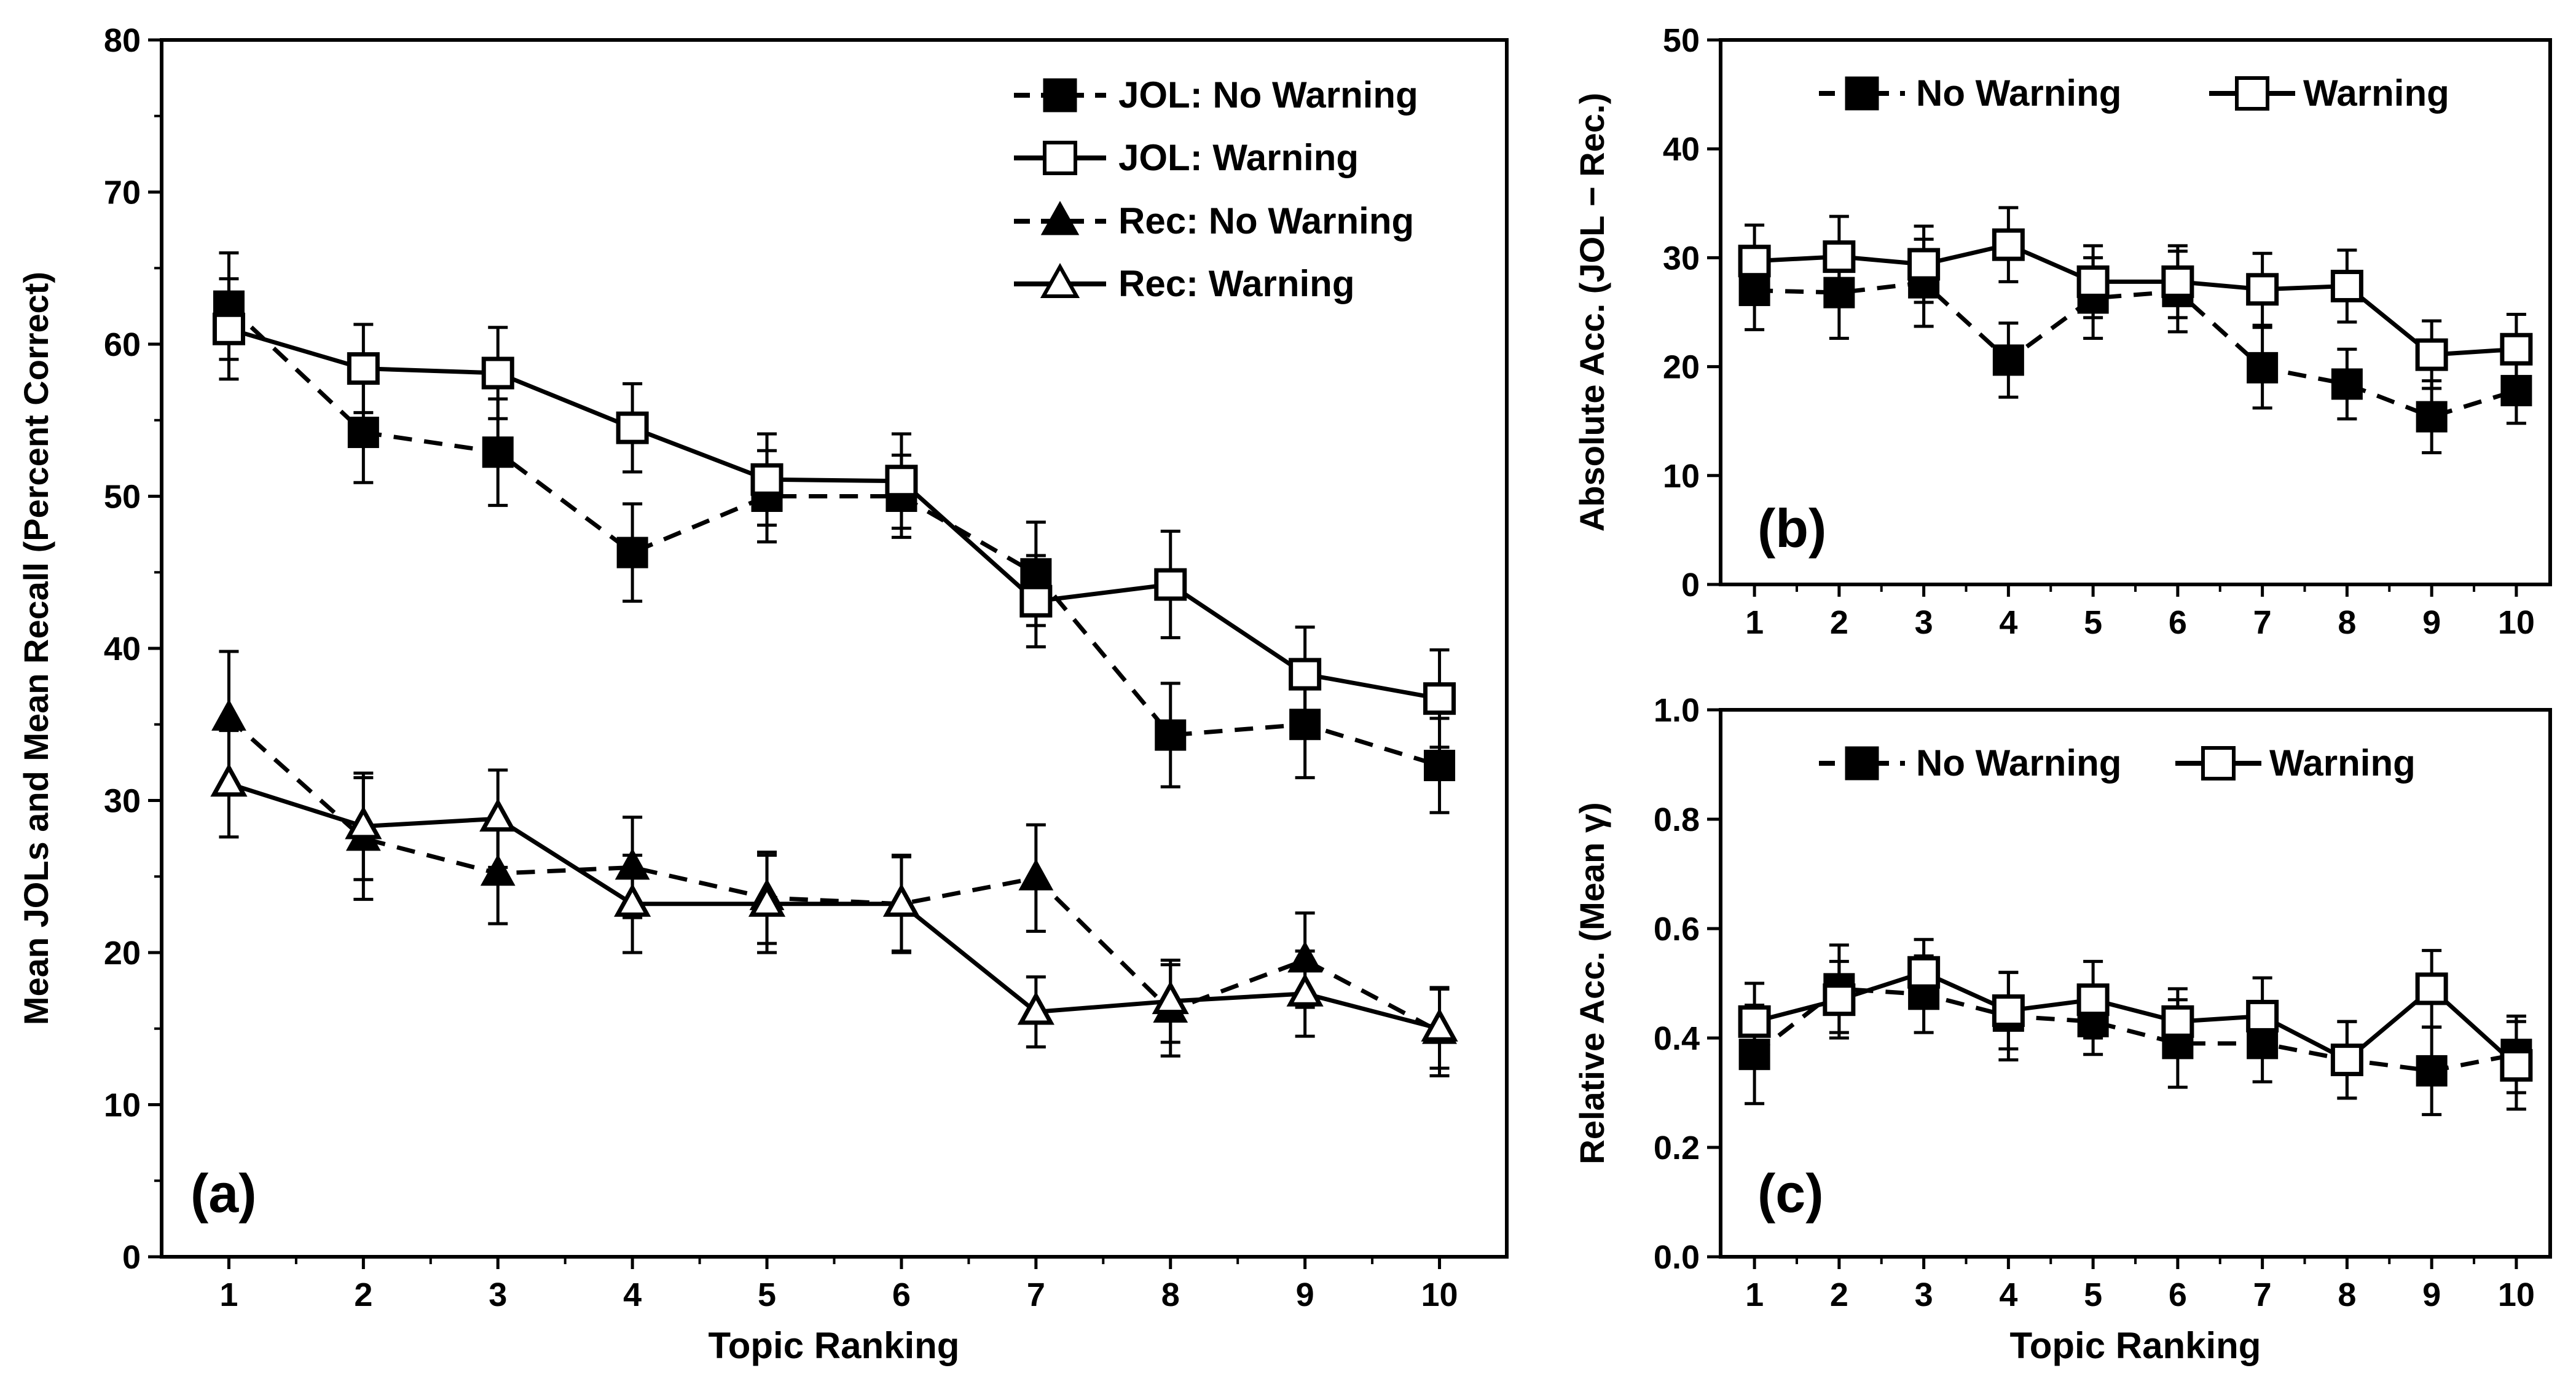  I want to click on panel-c-x-axis-label: Topic Ranking, so click(2135, 1345).